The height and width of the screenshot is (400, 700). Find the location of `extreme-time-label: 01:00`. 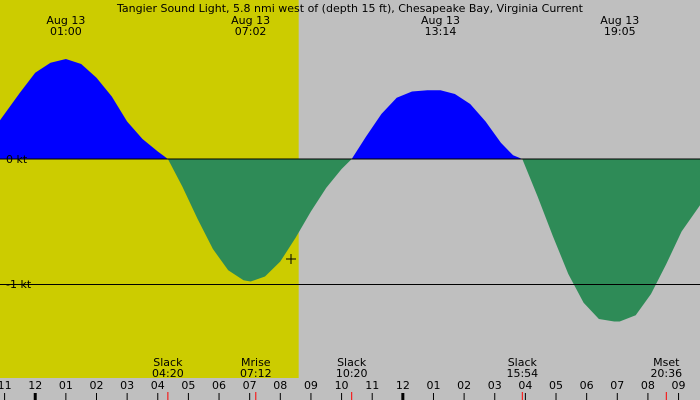

extreme-time-label: 01:00 is located at coordinates (66, 31).